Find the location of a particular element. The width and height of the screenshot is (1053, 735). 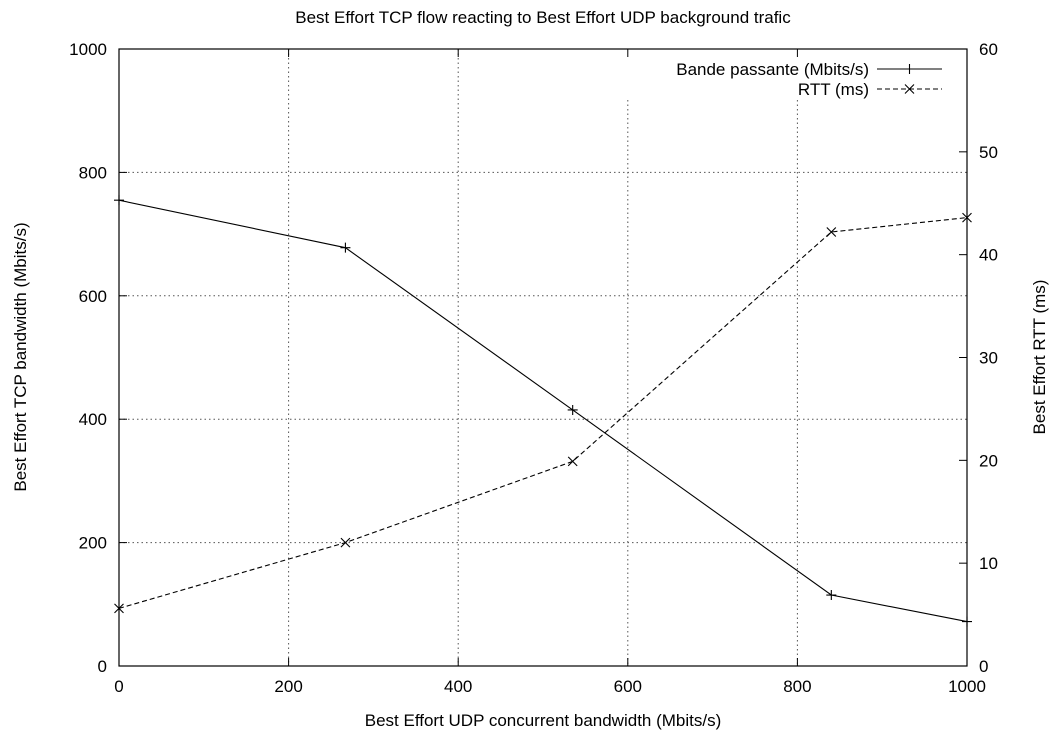

y-tick-label: 1000 is located at coordinates (88, 49).